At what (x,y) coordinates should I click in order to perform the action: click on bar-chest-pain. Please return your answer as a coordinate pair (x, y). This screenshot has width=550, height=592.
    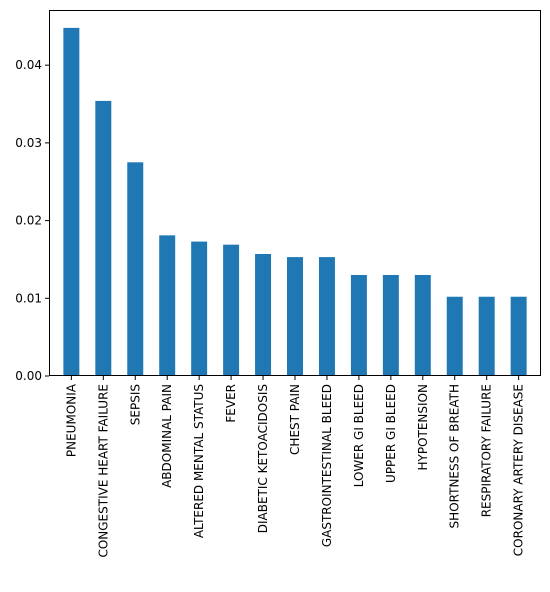
    Looking at the image, I should click on (295, 316).